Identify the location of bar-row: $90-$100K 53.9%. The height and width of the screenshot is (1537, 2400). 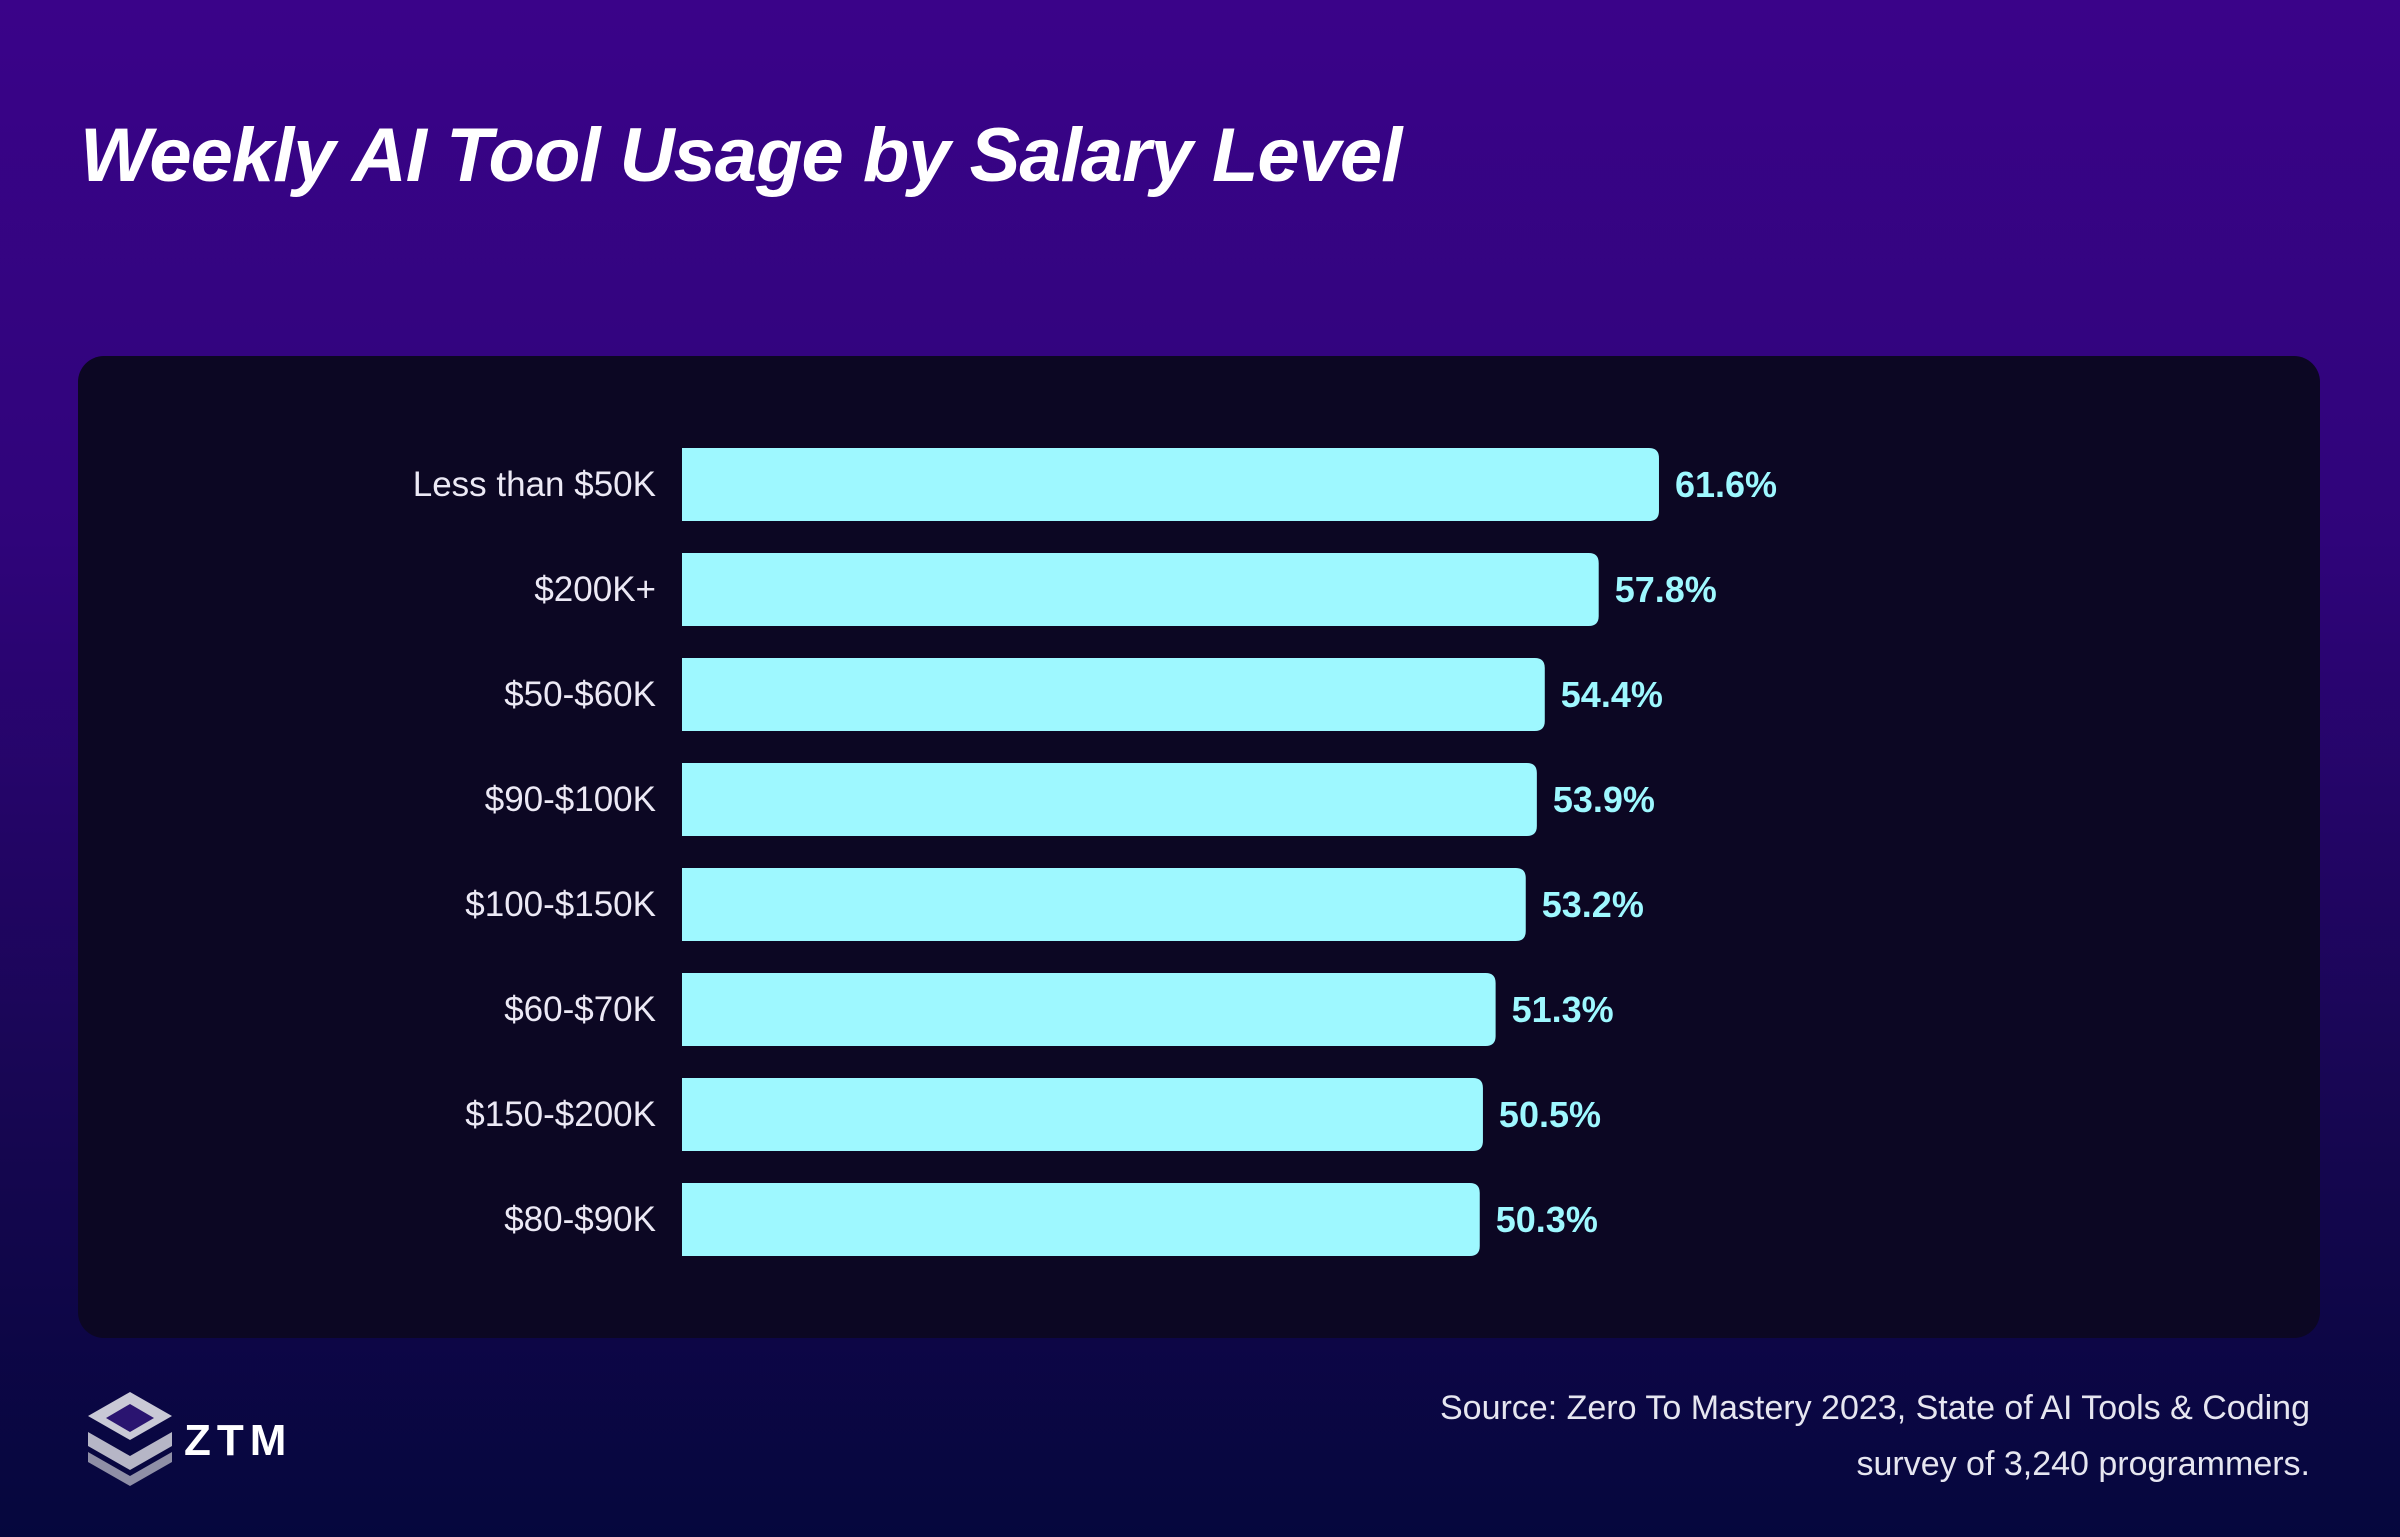
(1070, 799).